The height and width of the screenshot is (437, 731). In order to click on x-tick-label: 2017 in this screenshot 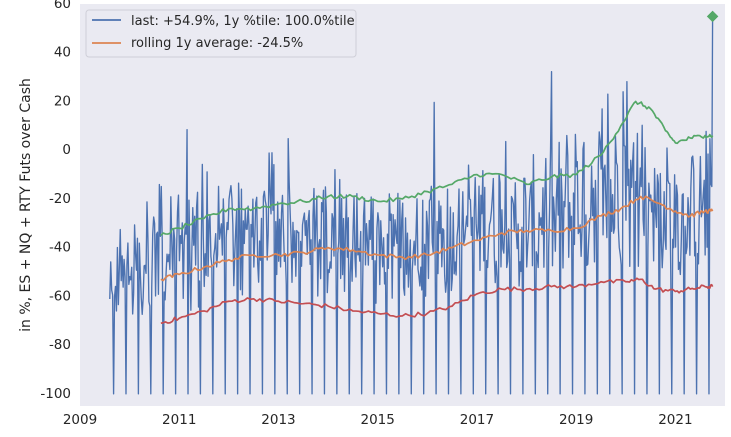, I will do `click(477, 420)`.